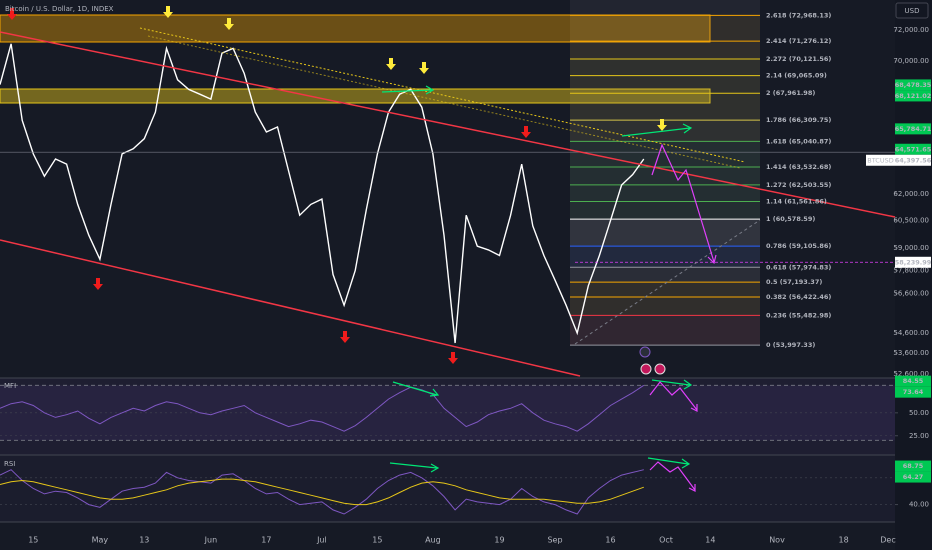 This screenshot has width=932, height=550. I want to click on currency: USD, so click(912, 11).